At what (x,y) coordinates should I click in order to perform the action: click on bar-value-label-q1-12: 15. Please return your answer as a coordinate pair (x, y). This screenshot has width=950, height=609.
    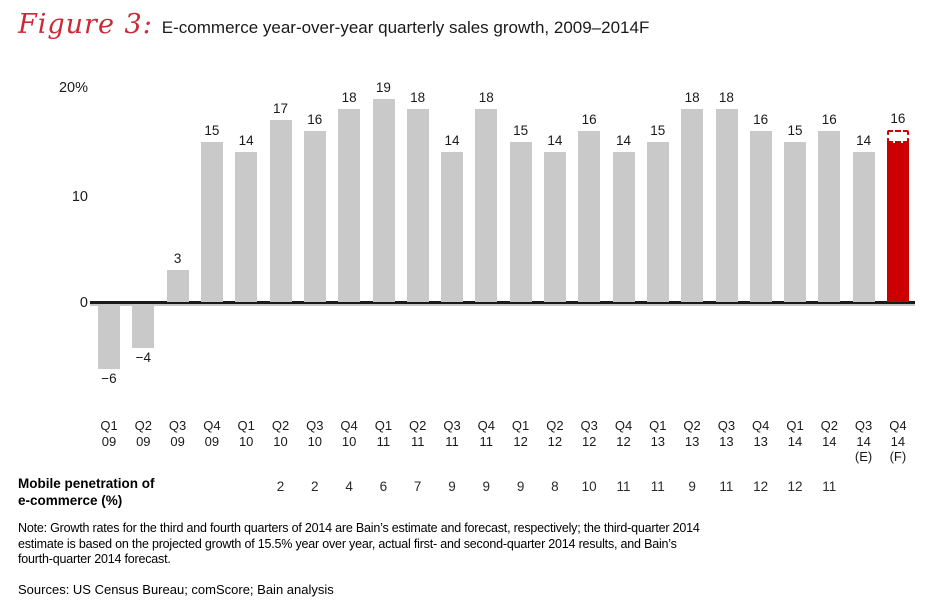
    Looking at the image, I should click on (521, 130).